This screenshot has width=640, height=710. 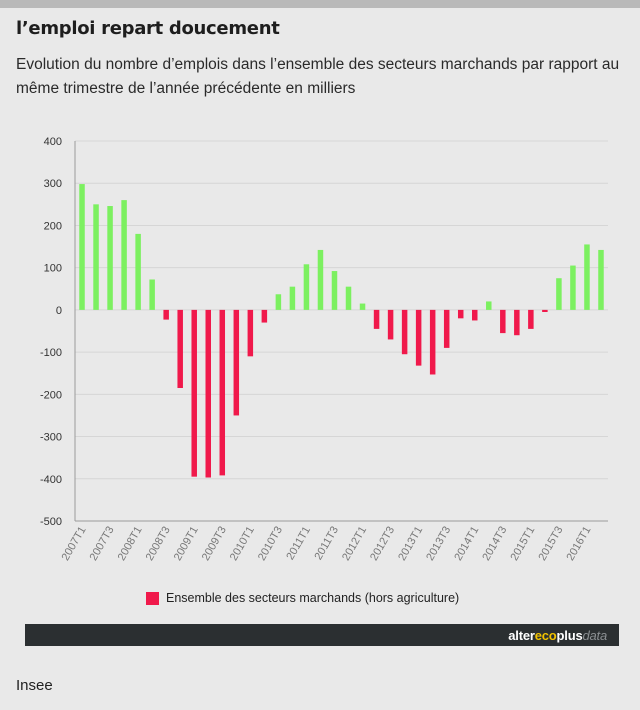 I want to click on y-tick-label: -300, so click(x=51, y=438).